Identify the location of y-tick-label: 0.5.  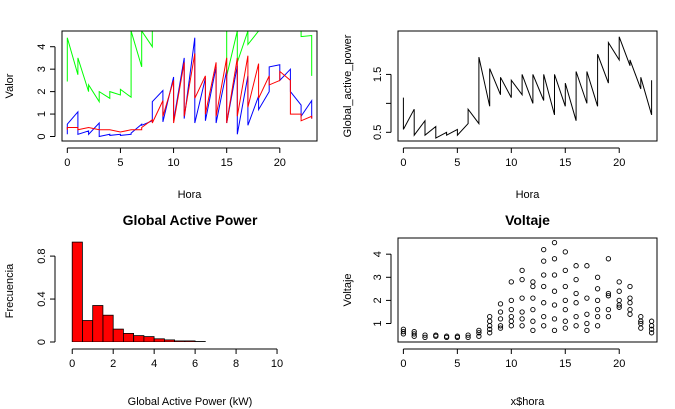
(378, 132).